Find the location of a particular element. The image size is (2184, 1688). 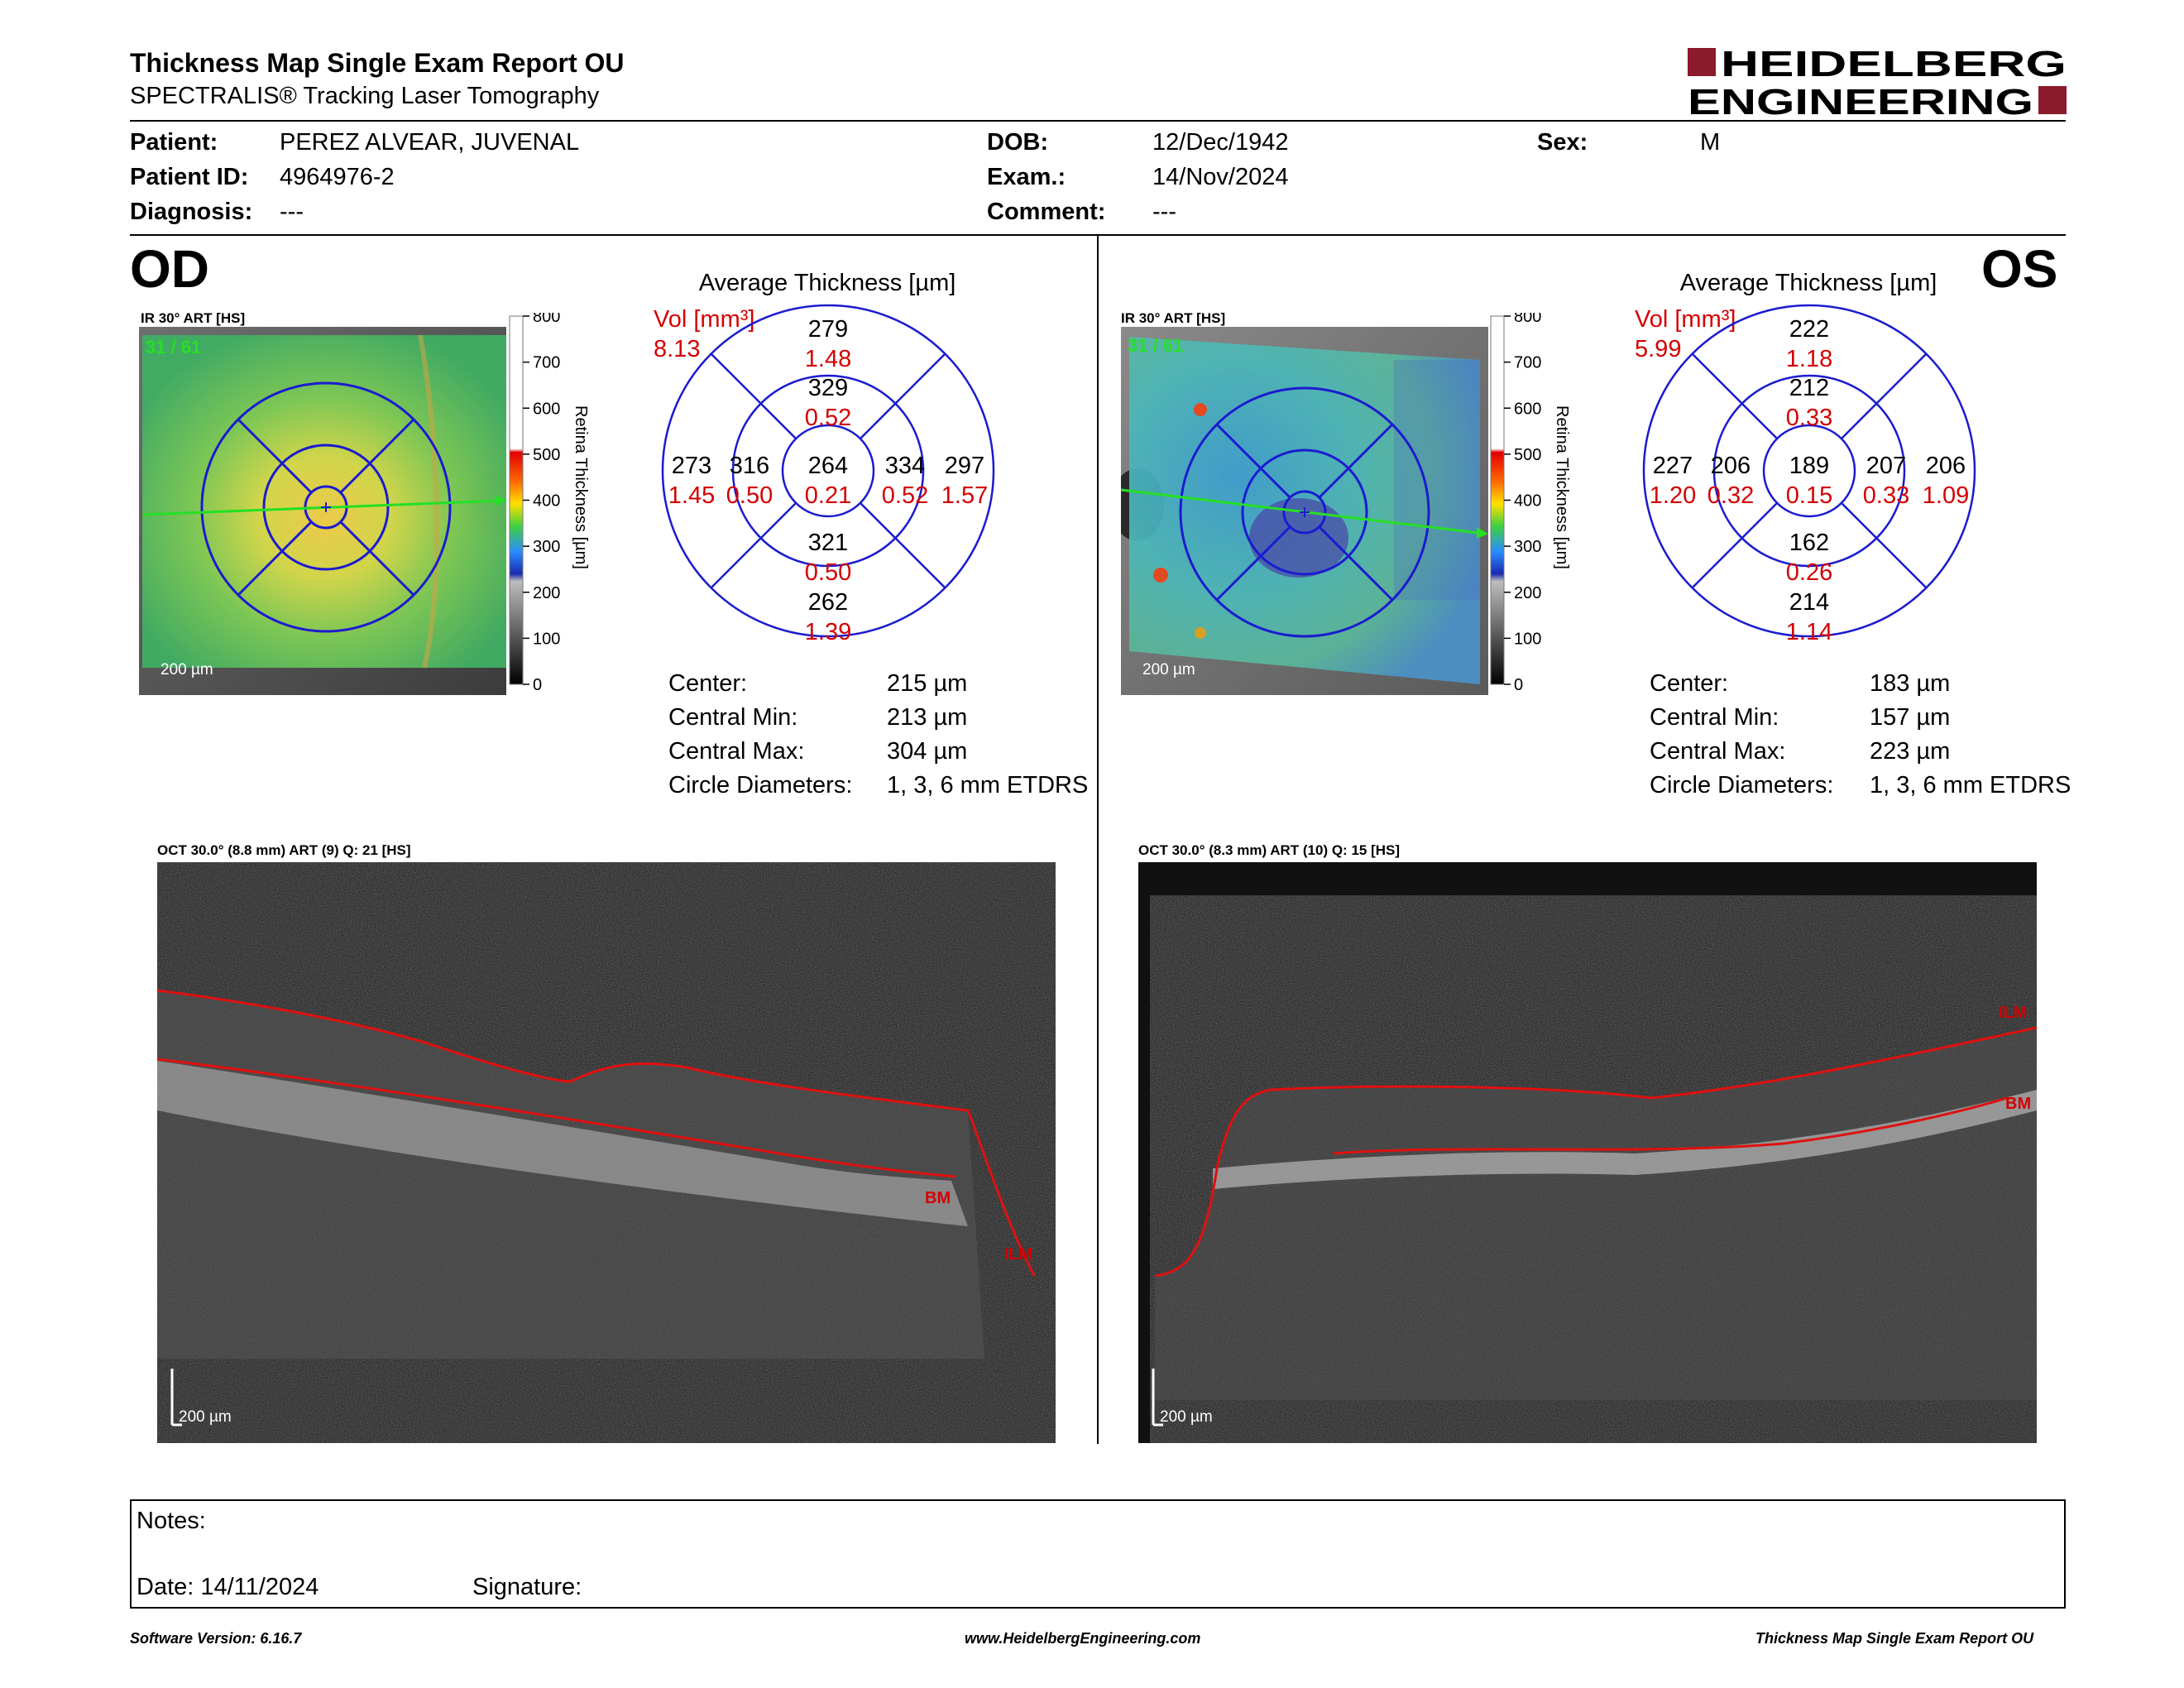

od-max-value: 304 µm is located at coordinates (927, 751).